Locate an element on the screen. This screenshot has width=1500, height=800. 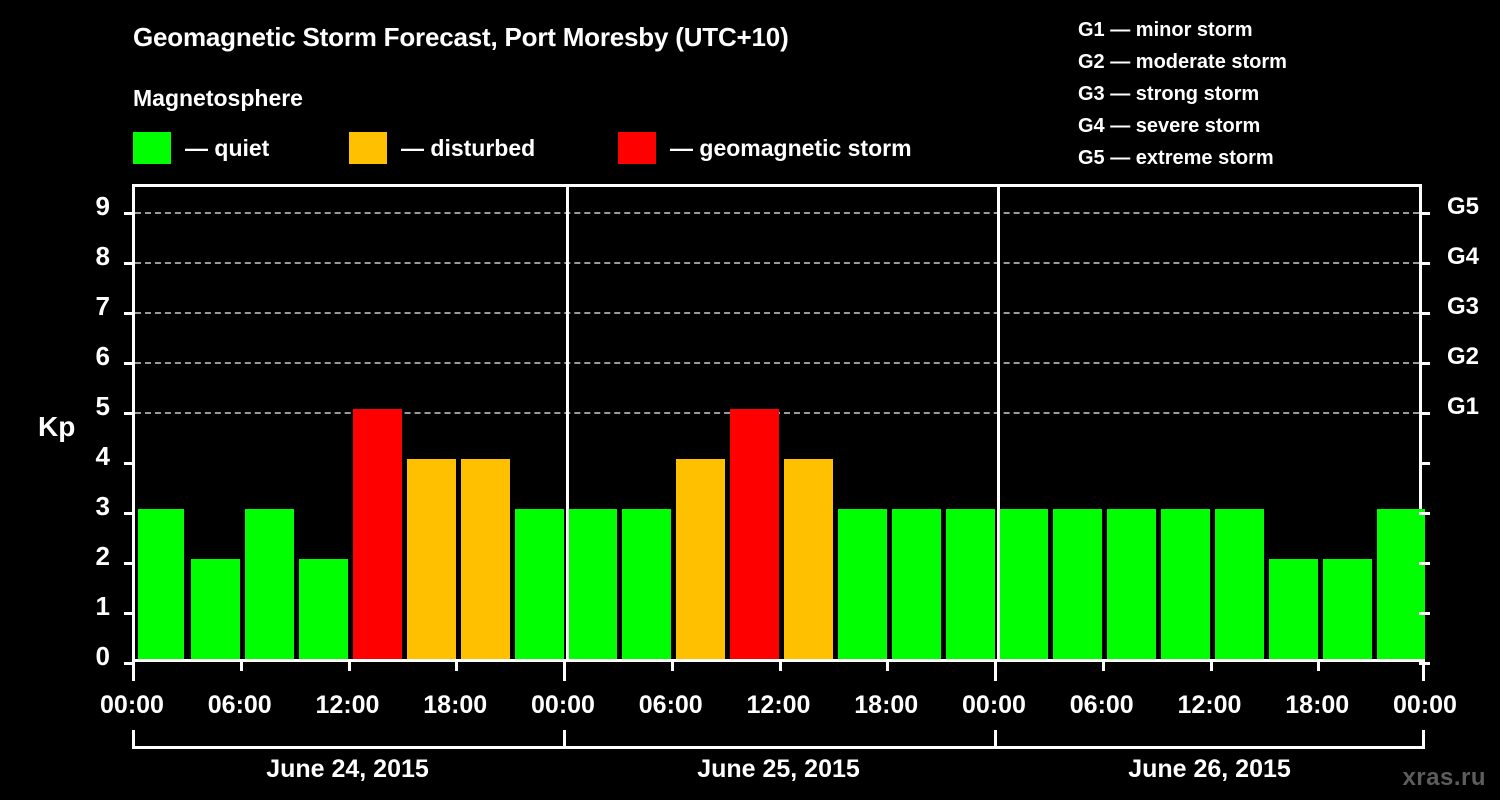
legend-item-2: — geomagnetic storm is located at coordinates (765, 148).